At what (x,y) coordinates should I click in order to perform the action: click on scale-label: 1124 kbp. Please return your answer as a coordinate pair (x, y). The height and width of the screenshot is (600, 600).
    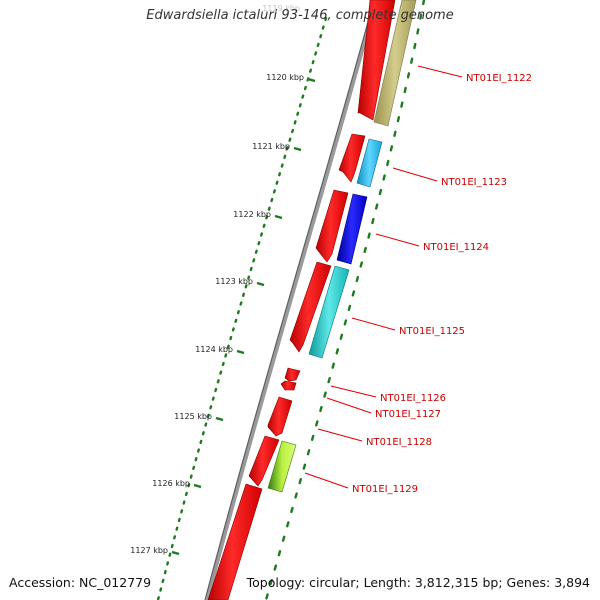
    Looking at the image, I should click on (214, 349).